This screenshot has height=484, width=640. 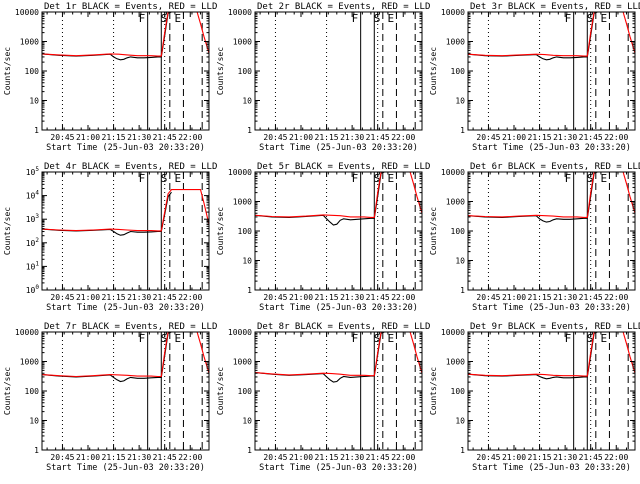 What do you see at coordinates (555, 327) in the screenshot?
I see `panel-title: Det 9r BLACK = Events, RED = LLD` at bounding box center [555, 327].